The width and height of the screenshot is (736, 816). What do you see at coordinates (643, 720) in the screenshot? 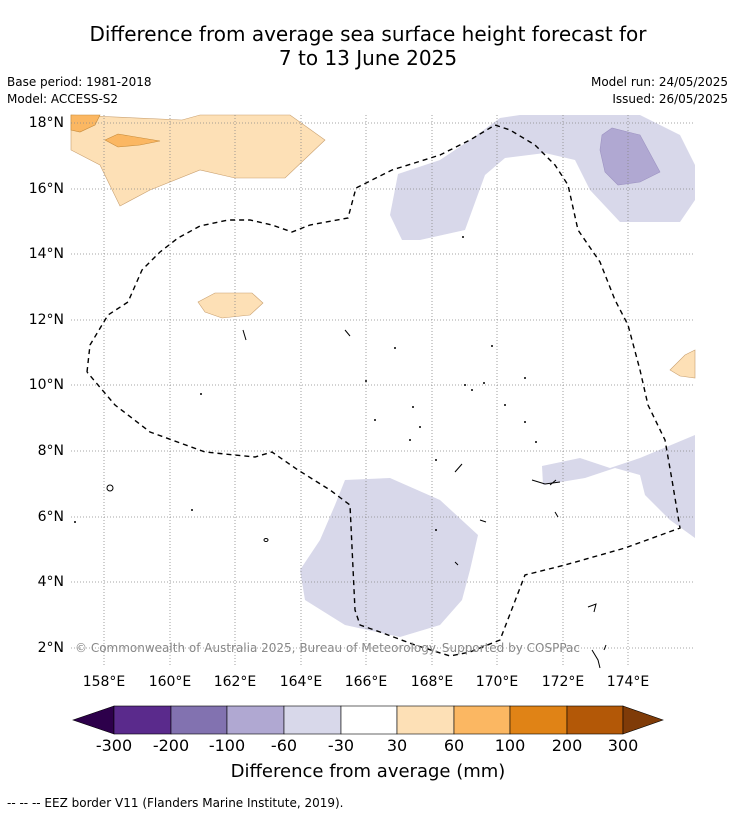
I see `colorbar-extend-high` at bounding box center [643, 720].